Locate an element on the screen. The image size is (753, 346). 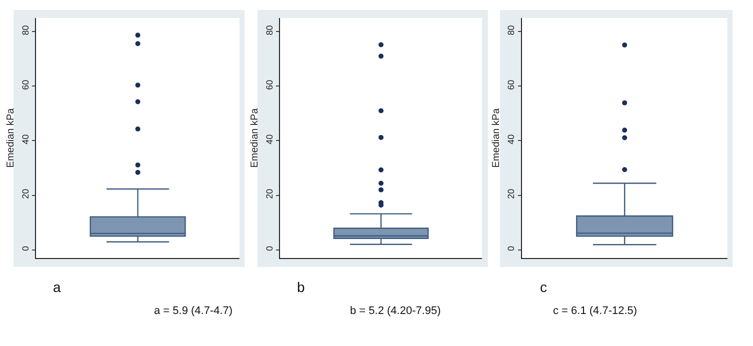
text: a is located at coordinates (57, 287).